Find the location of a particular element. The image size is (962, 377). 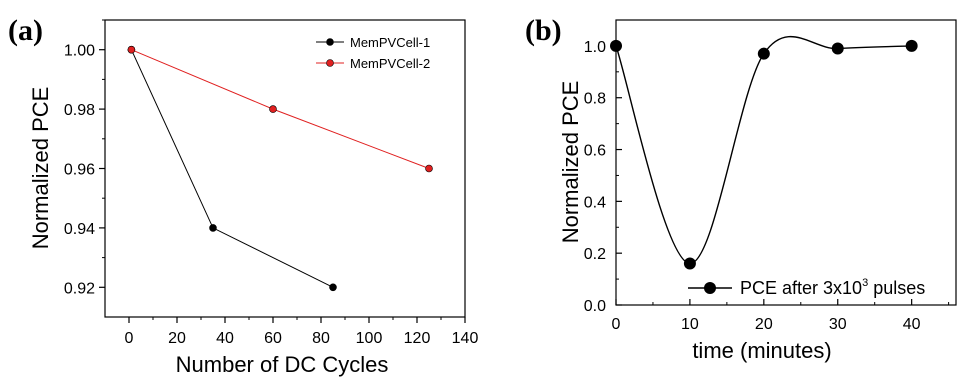

panel-a-x-tick-label: 120 is located at coordinates (417, 338).